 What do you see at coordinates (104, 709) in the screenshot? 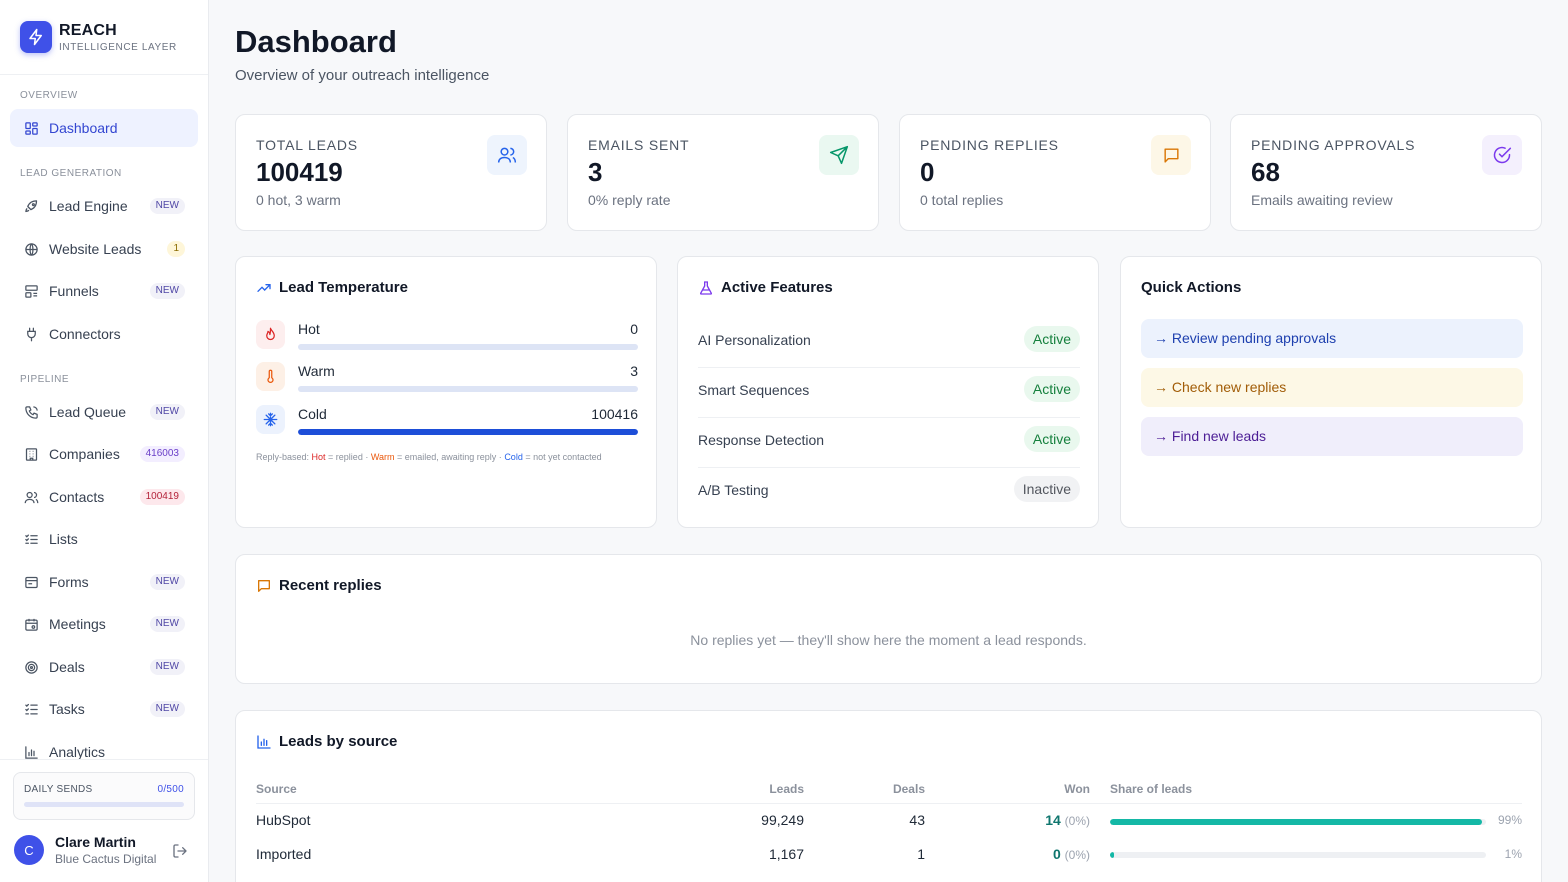
I see `sidebar-item-tasks: Tasks NEW` at bounding box center [104, 709].